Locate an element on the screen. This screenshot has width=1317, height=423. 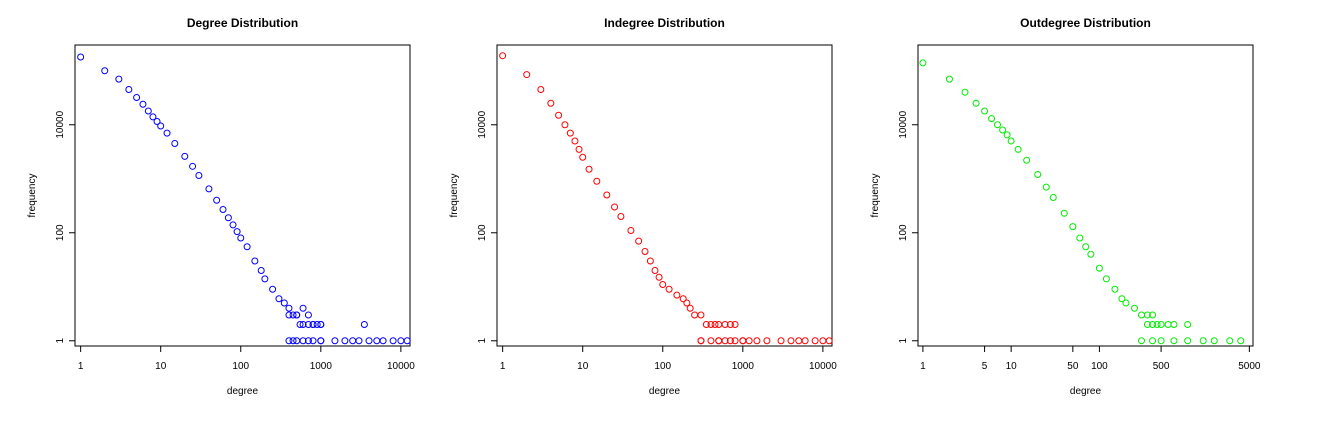
x-tick-label: 50 is located at coordinates (1073, 366).